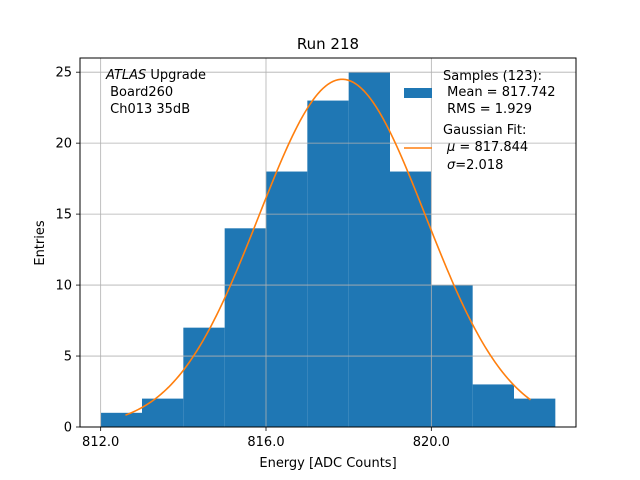 This screenshot has width=640, height=480. Describe the element at coordinates (40, 243) in the screenshot. I see `y-axis-label: Entries` at that location.